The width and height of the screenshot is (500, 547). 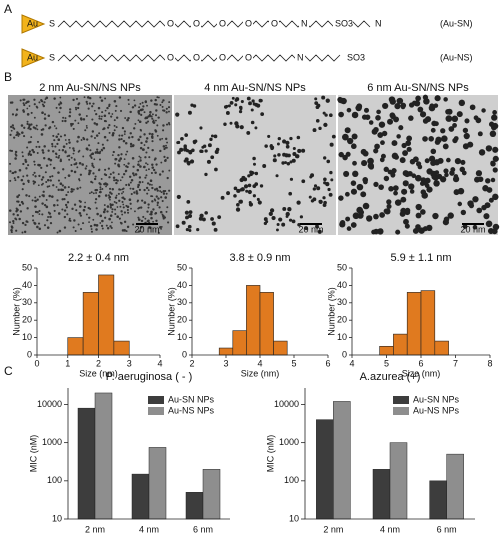 What do you see at coordinates (259, 312) in the screenshot?
I see `axes` at bounding box center [259, 312].